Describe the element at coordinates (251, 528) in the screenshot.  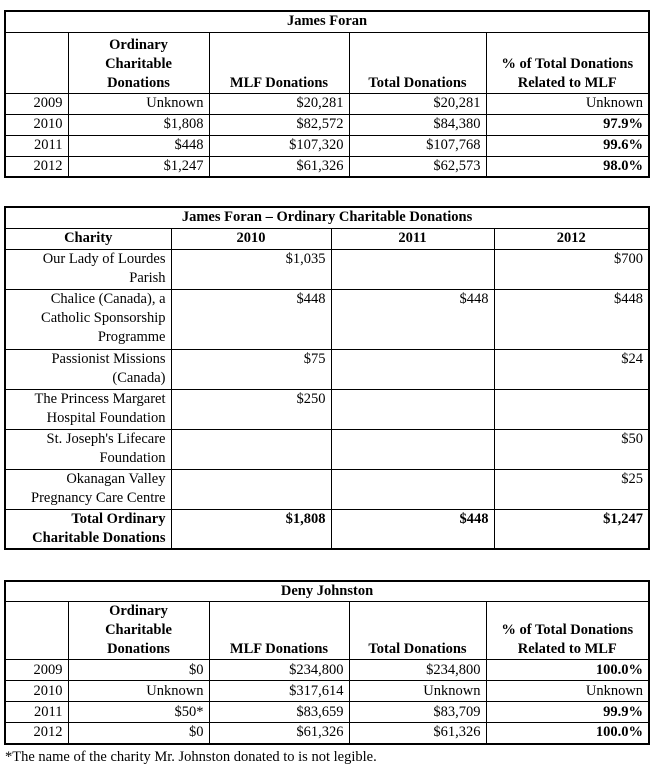
I see `total-2010-cell: $1,808` at that location.